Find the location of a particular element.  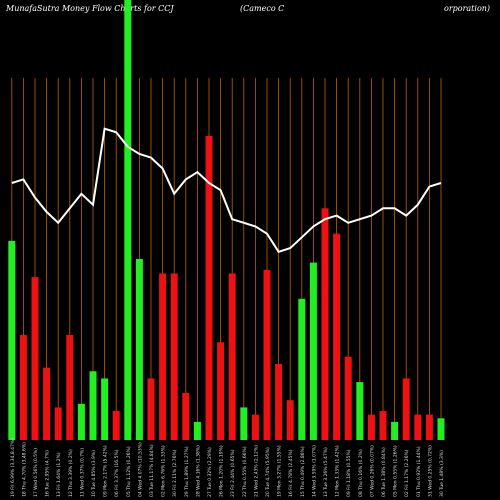

x-tick-label: 19 Fri 6.99% (3,34,8.47%) is located at coordinates (13, 467).